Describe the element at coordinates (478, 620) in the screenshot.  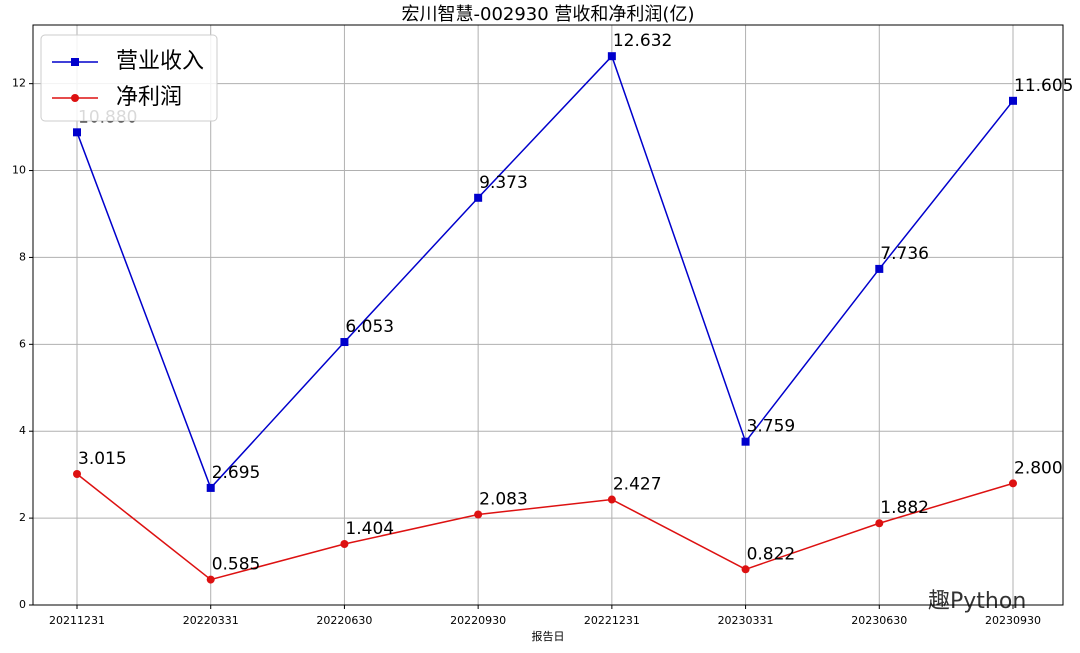
I see `x-tick-label: 20220930` at that location.